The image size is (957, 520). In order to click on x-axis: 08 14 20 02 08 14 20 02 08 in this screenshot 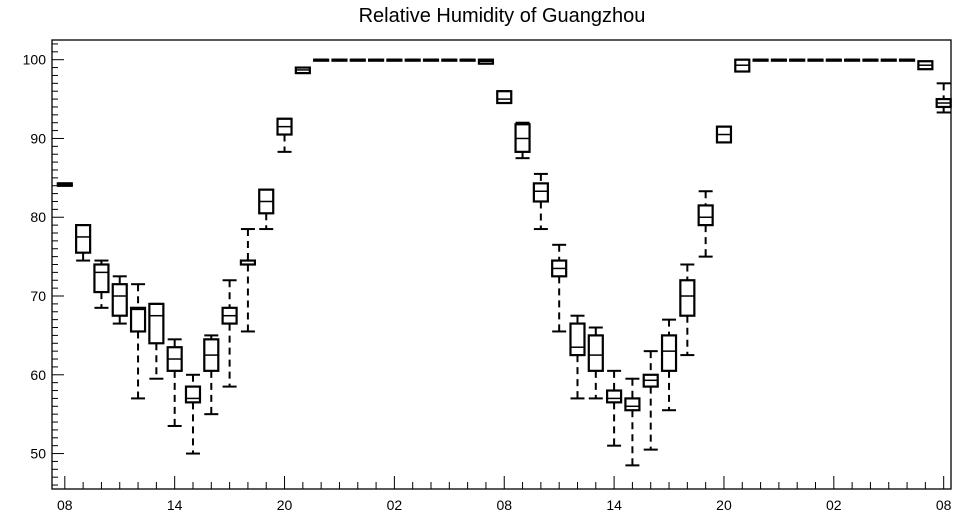, I will do `click(504, 494)`.